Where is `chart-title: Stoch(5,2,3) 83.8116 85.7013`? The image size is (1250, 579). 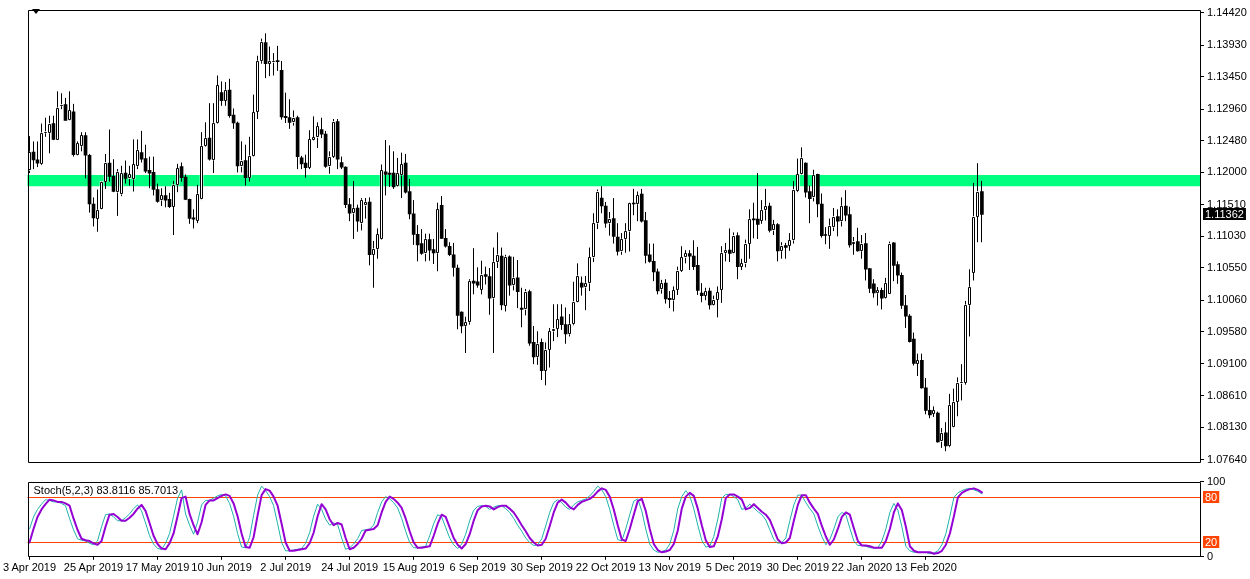 chart-title: Stoch(5,2,3) 83.8116 85.7013 is located at coordinates (106, 489).